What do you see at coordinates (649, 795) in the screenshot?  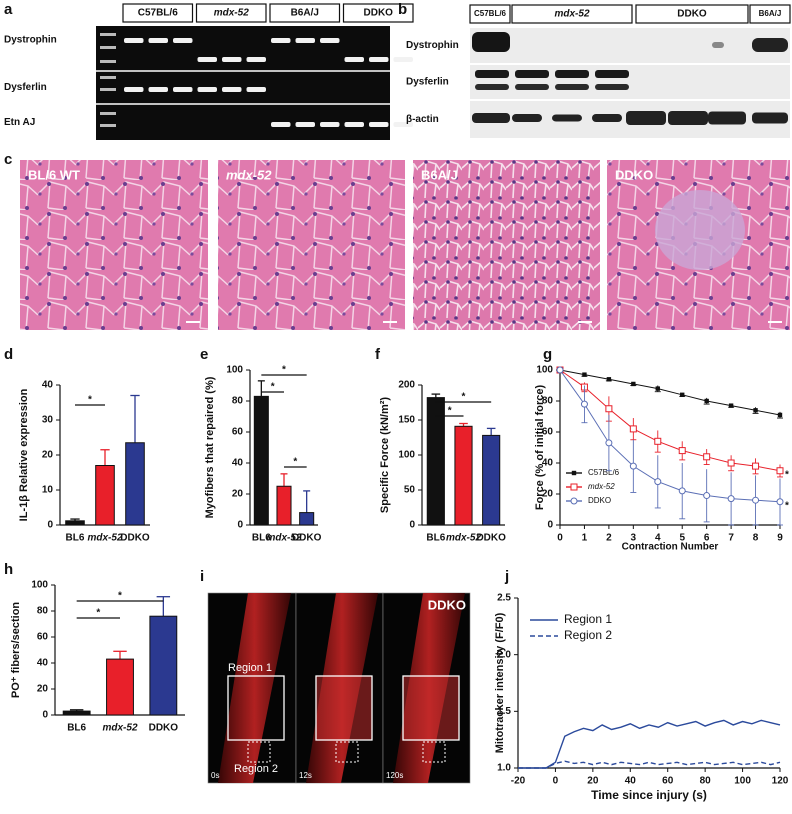 I see `x-axis-label: Time since injury (s)` at bounding box center [649, 795].